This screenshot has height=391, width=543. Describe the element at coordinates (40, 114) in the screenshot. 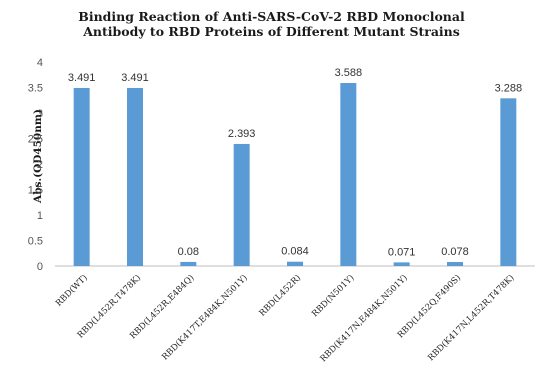

I see `y-tick-label: 3` at that location.